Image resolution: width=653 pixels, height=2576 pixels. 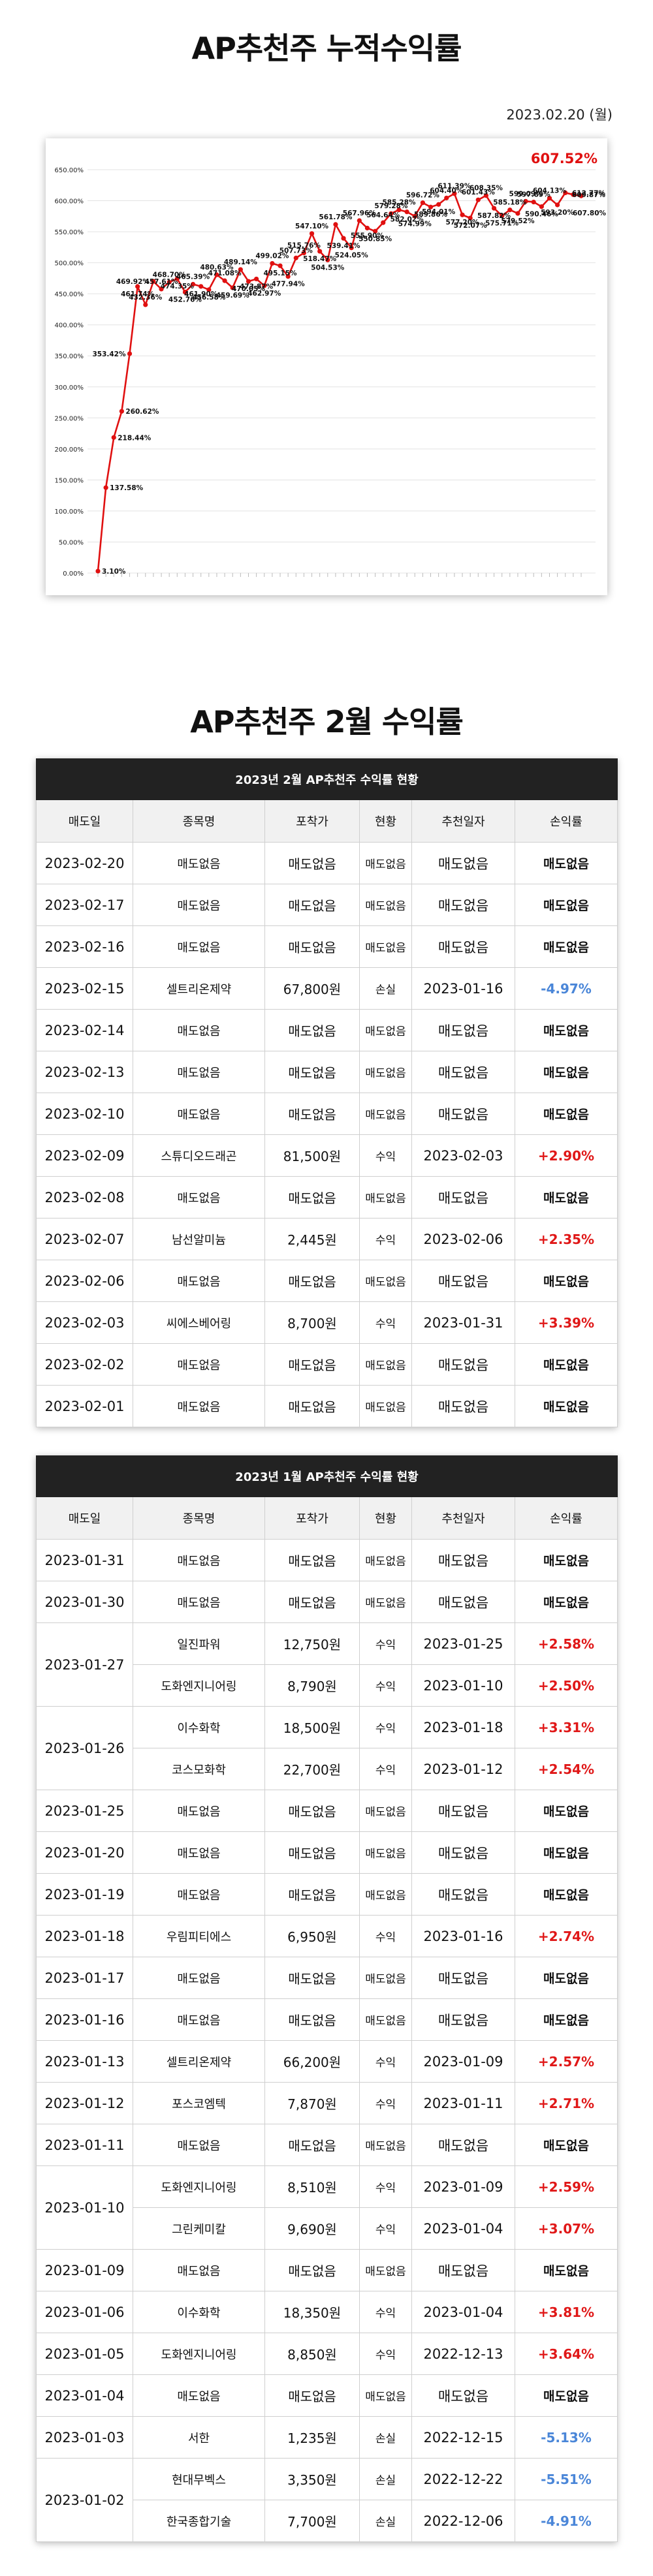 What do you see at coordinates (566, 1322) in the screenshot?
I see `return-rate-cell: +3.39%` at bounding box center [566, 1322].